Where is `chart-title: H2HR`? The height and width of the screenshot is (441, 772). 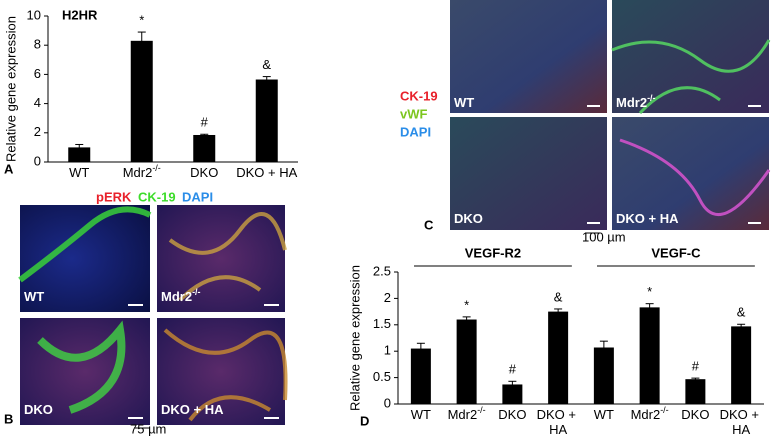 chart-title: H2HR is located at coordinates (80, 14).